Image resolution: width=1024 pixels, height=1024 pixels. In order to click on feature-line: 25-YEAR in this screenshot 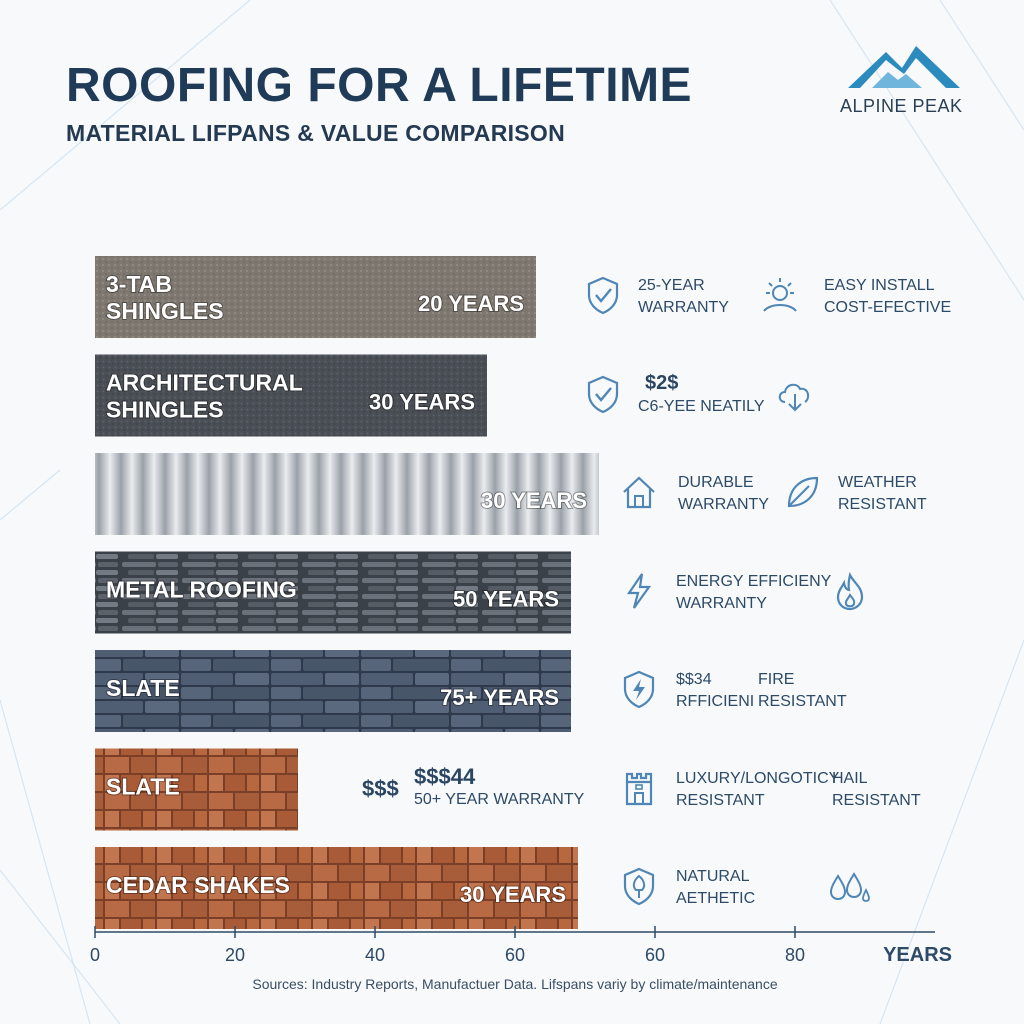, I will do `click(671, 285)`.